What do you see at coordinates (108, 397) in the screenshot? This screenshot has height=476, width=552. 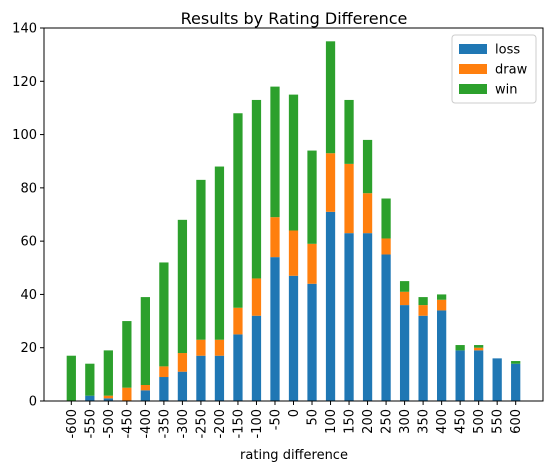 I see `bar-draw--500` at bounding box center [108, 397].